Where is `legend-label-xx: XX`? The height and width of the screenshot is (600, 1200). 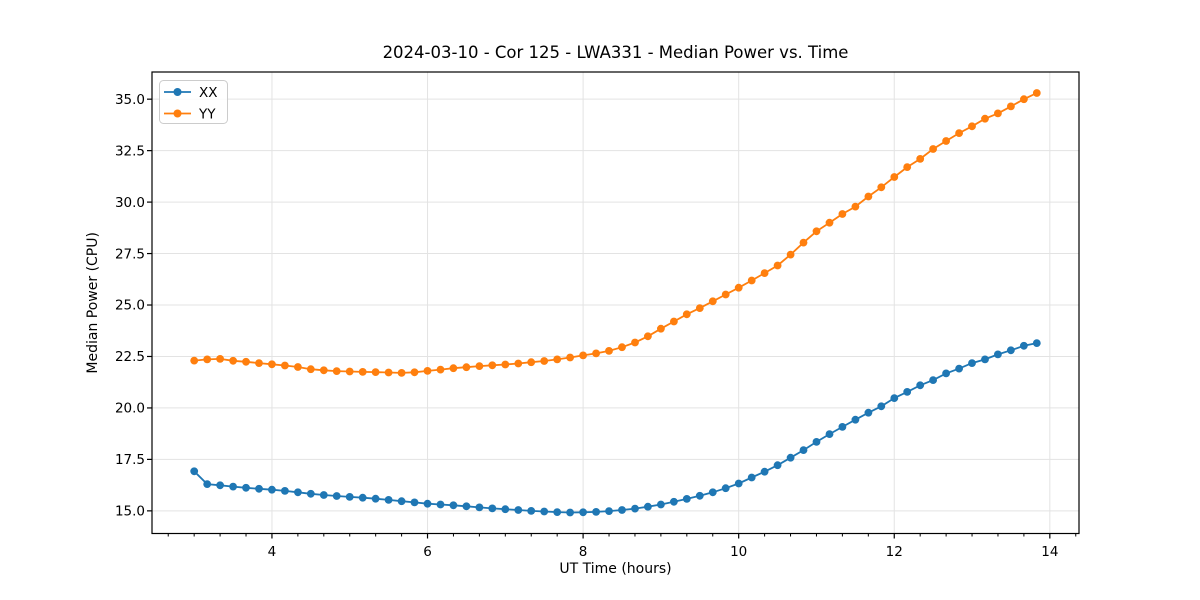
legend-label-xx: XX is located at coordinates (208, 93).